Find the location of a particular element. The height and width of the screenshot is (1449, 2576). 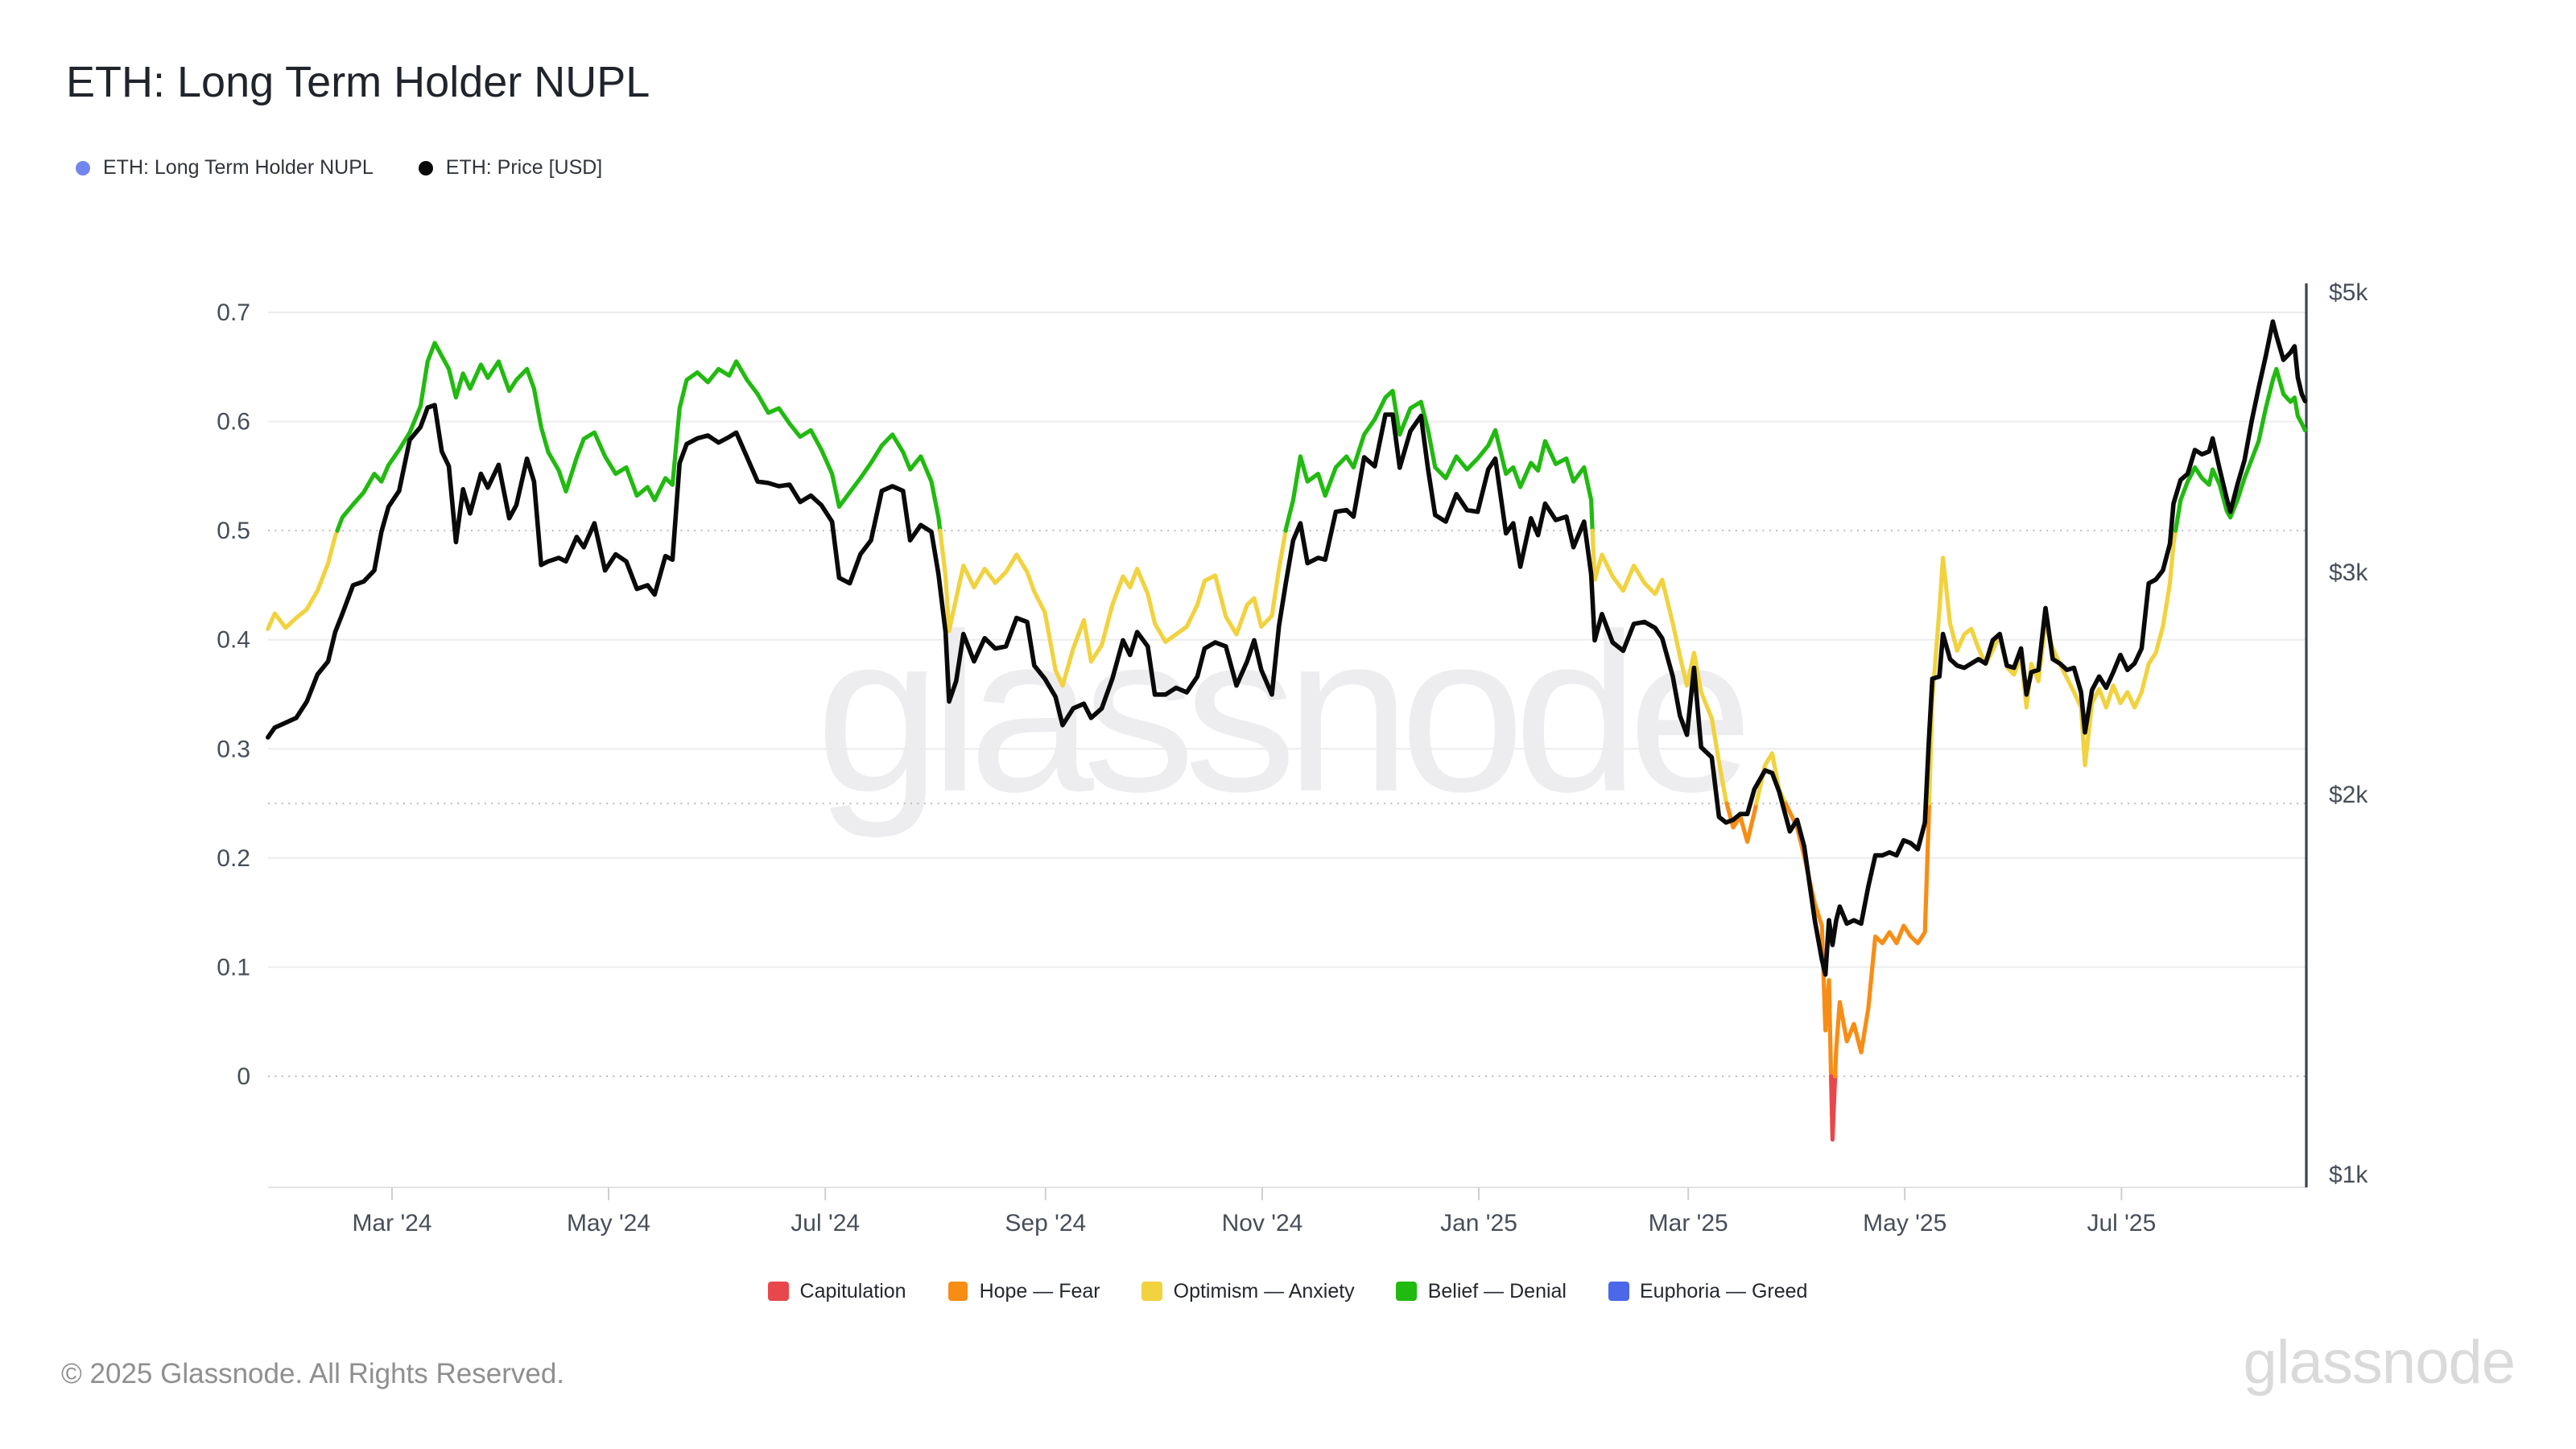

regime-item-optimism-anxiety-label: Optimism — Anxiety is located at coordinates (1264, 1291).